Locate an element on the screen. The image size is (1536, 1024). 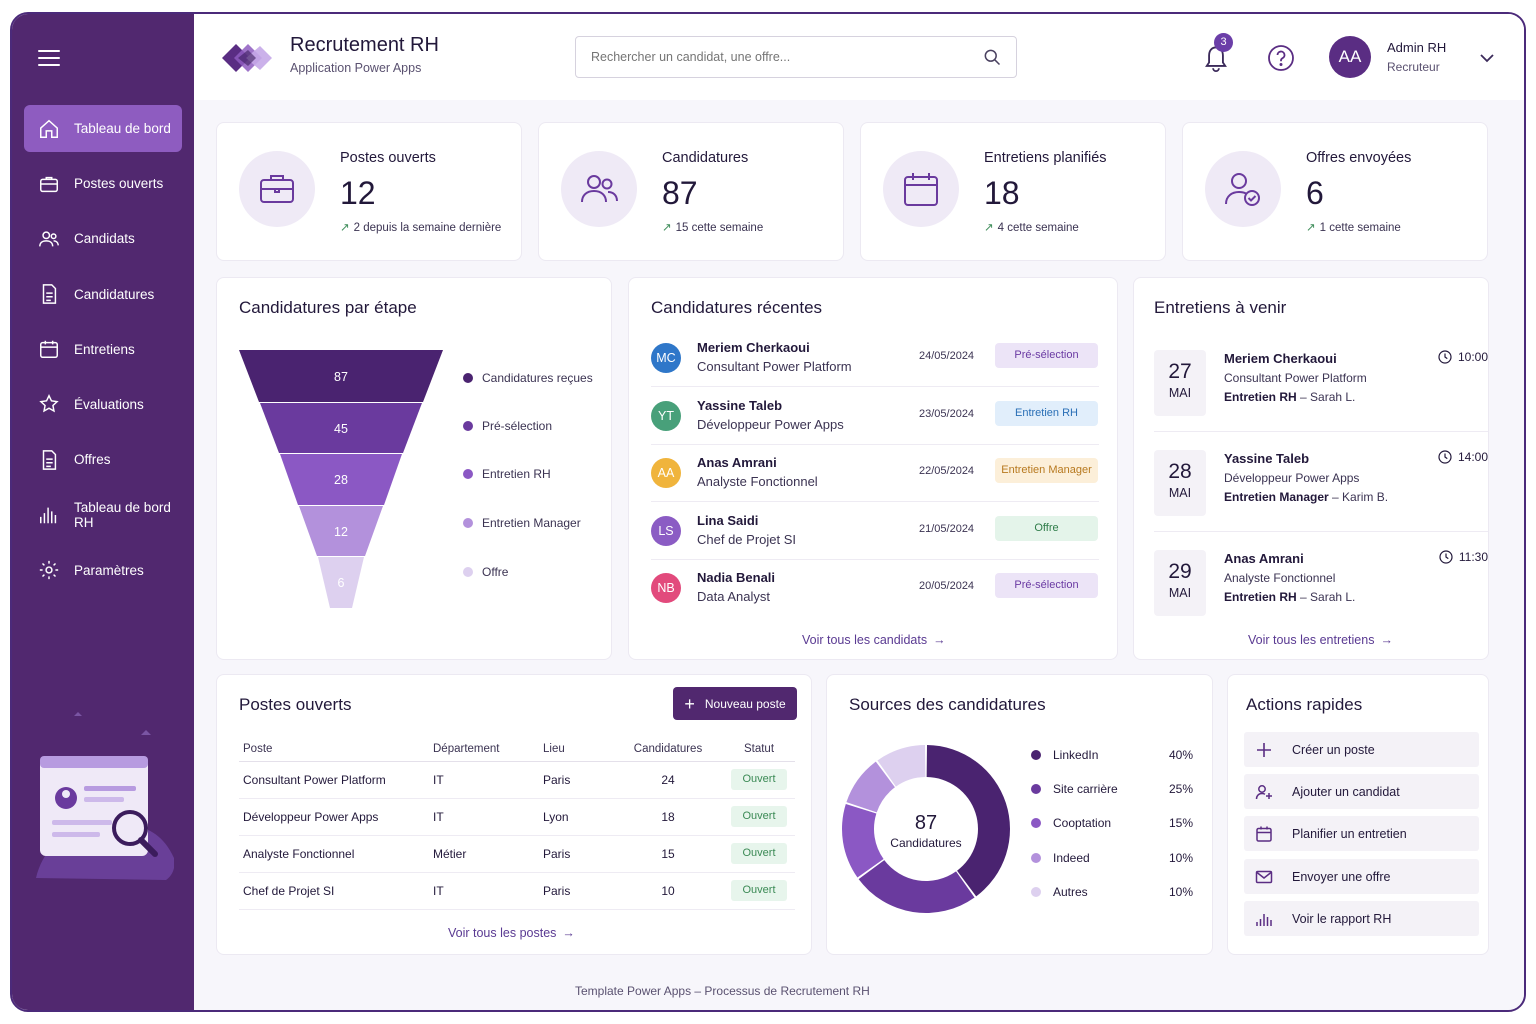
column-header: Lieu is located at coordinates (578, 749).